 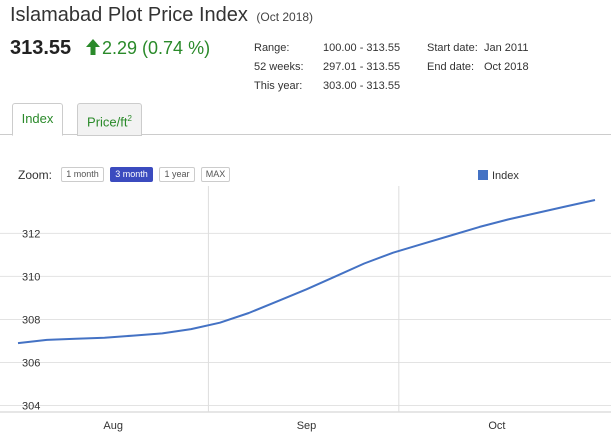 I want to click on x-axis-ticks: Aug Sep Oct, so click(x=304, y=426).